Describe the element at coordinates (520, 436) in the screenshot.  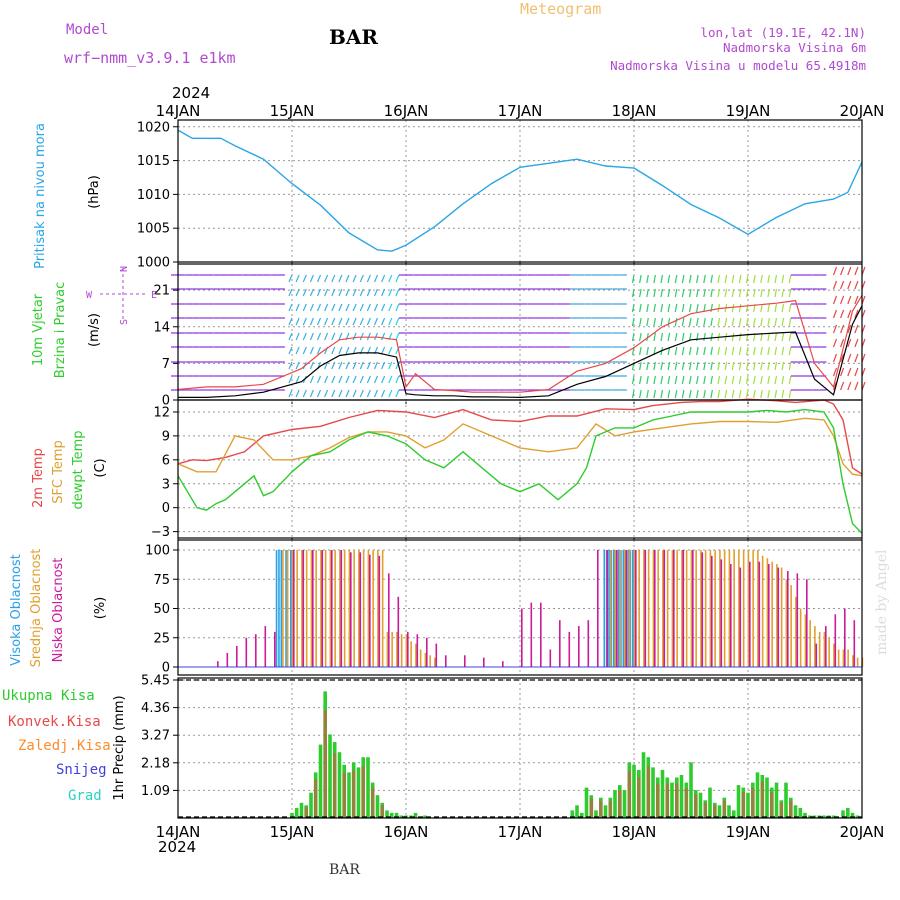
I see `t2m-line` at that location.